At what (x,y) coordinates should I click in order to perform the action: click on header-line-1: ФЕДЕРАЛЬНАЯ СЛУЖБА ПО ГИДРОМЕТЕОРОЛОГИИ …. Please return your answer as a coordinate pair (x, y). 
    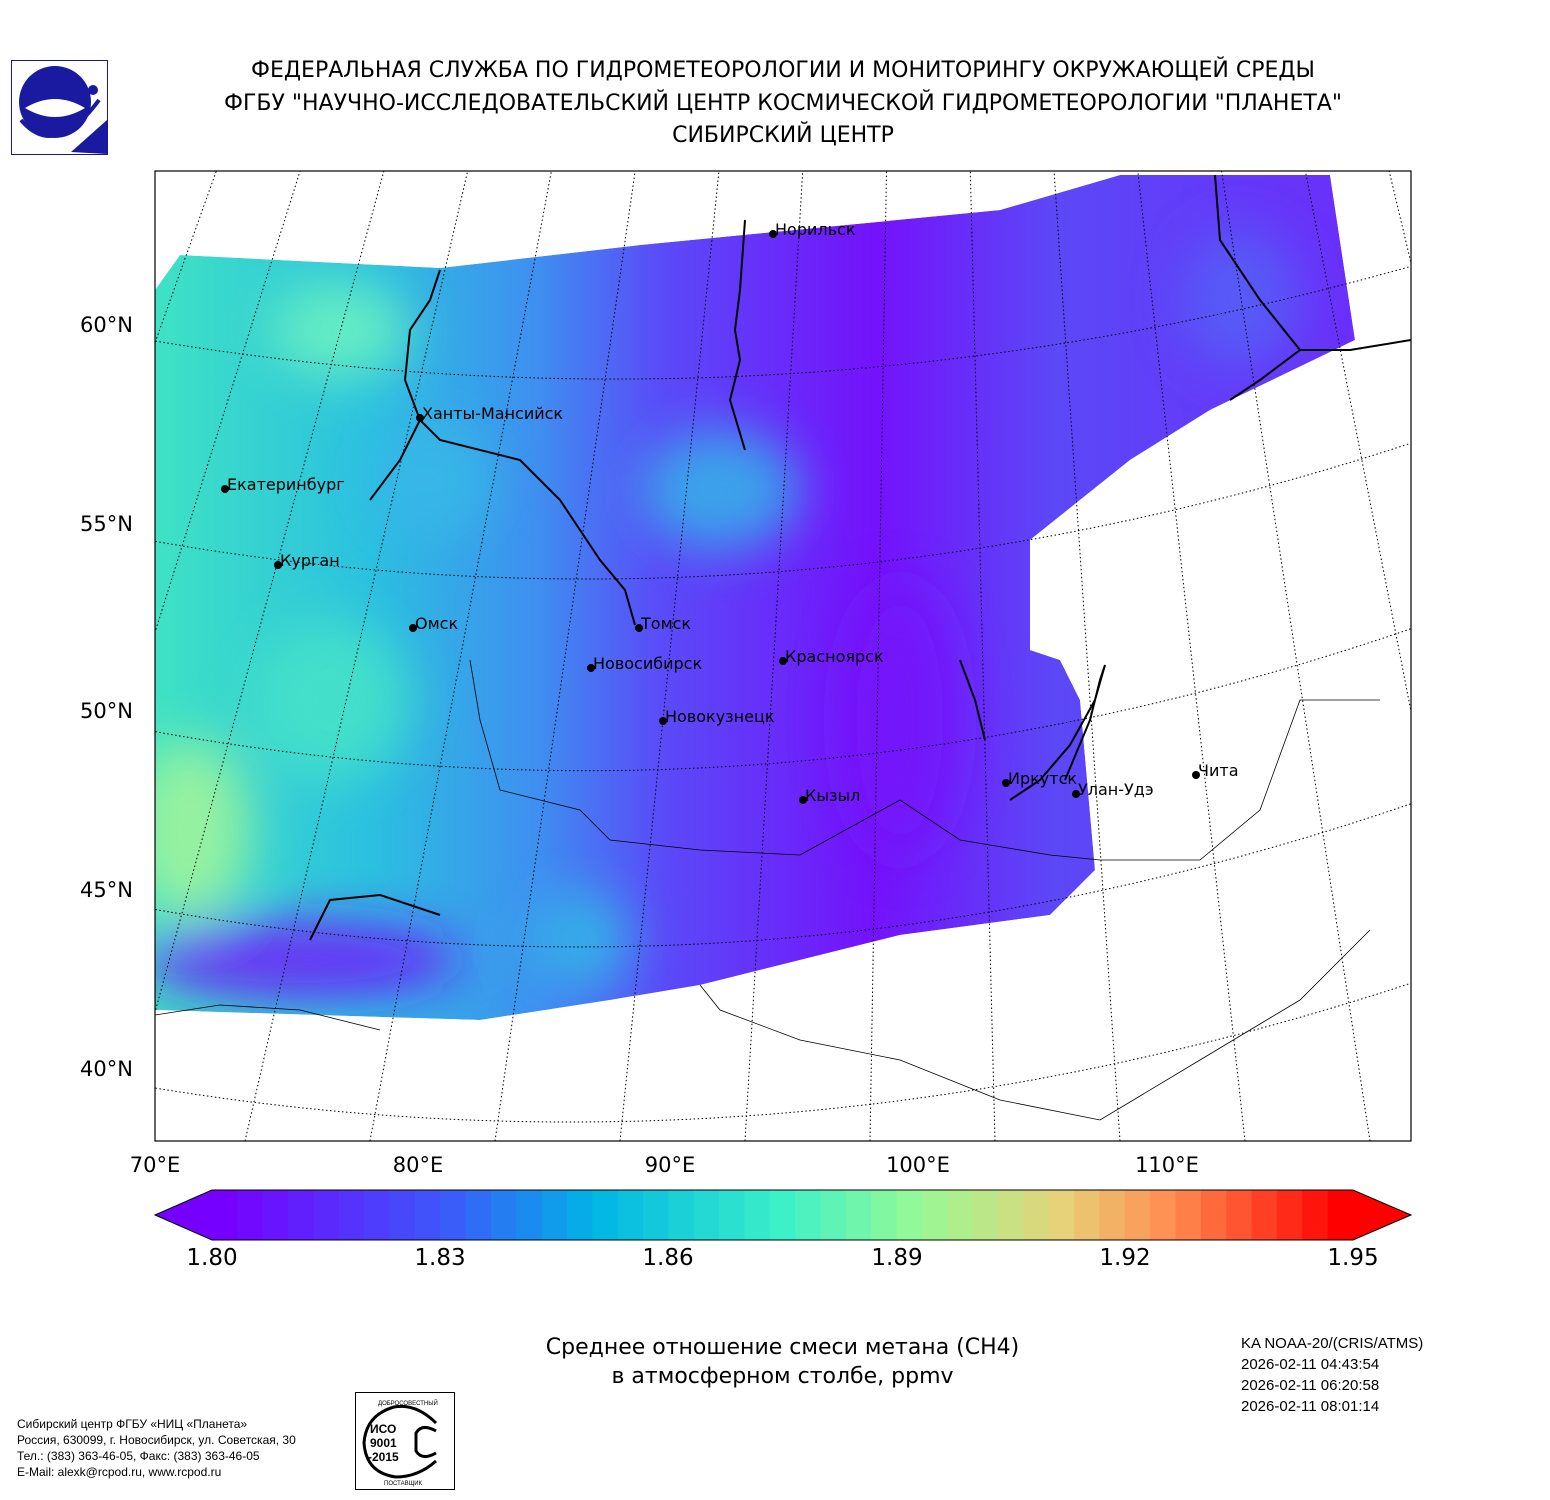
    Looking at the image, I should click on (783, 70).